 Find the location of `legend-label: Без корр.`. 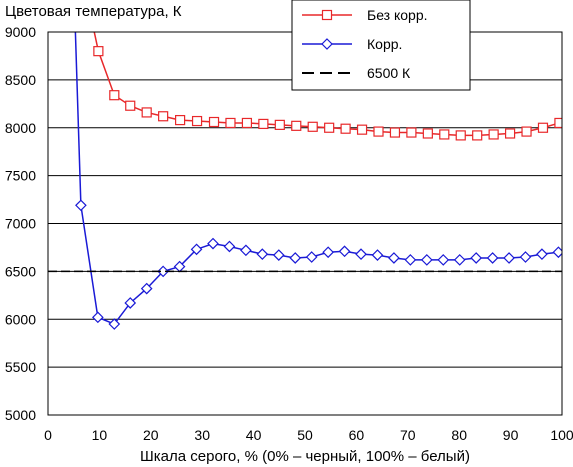

legend-label: Без корр. is located at coordinates (397, 15).